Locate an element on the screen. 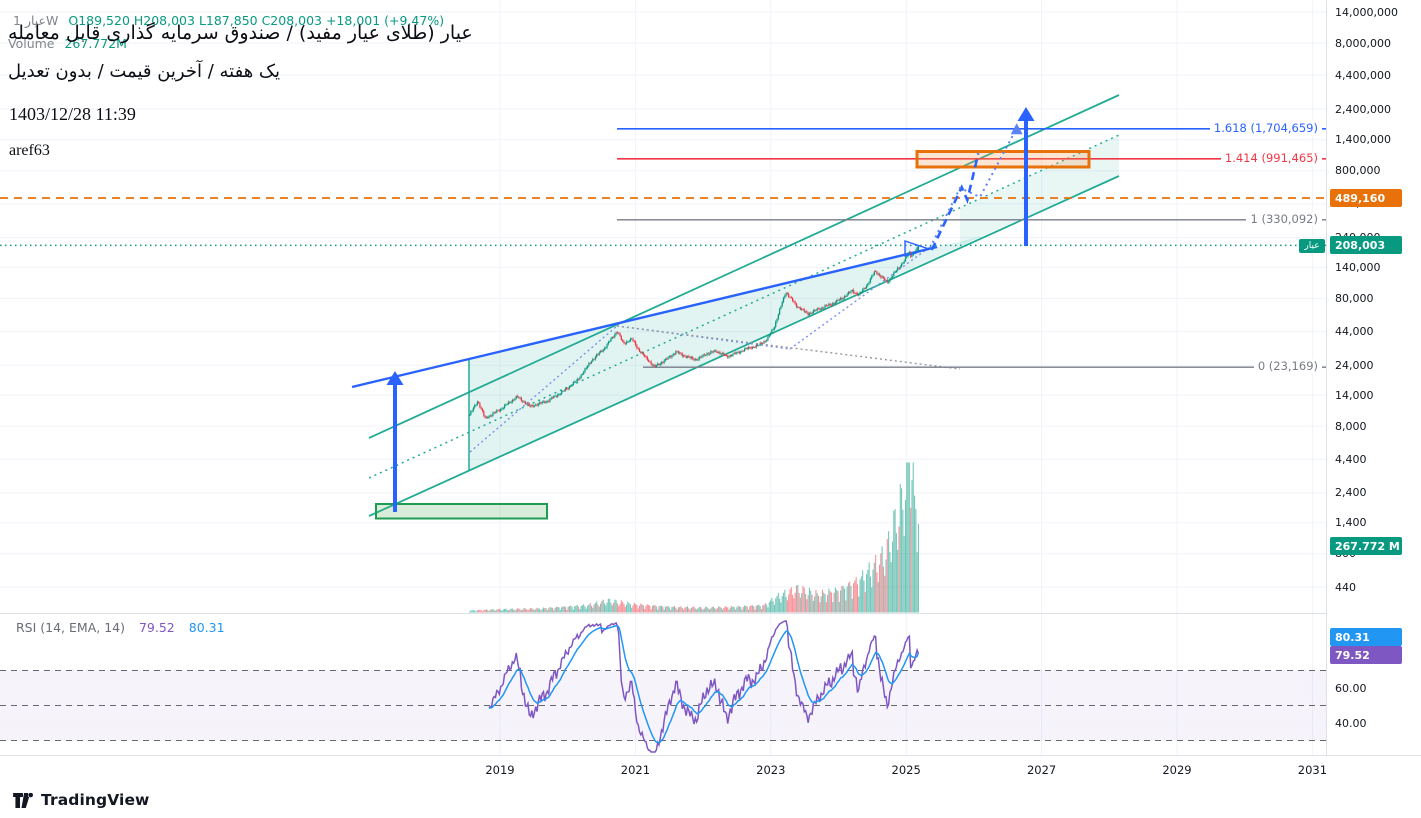 Image resolution: width=1421 pixels, height=818 pixels. pane-separator is located at coordinates (663, 613).